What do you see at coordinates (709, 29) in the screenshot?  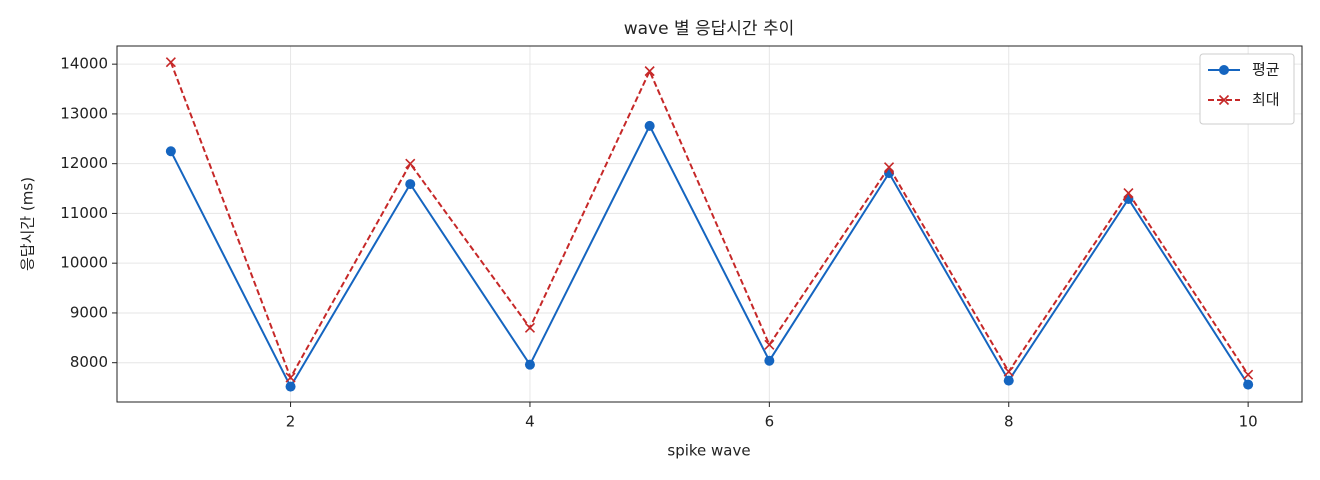 I see `chart-title: wave 별 응답시간 추이` at bounding box center [709, 29].